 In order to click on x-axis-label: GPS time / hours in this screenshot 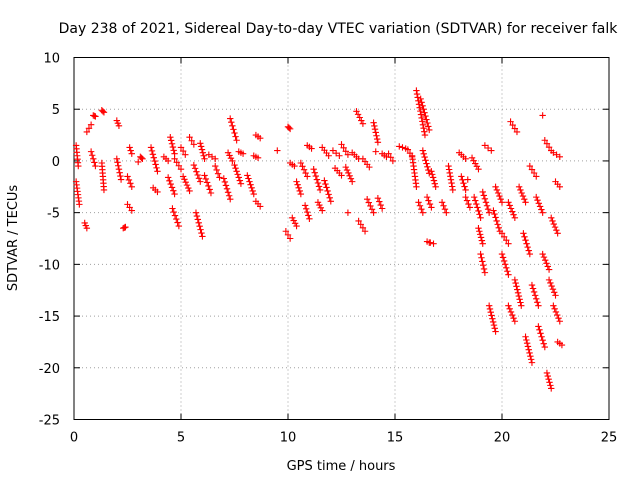, I will do `click(341, 466)`.